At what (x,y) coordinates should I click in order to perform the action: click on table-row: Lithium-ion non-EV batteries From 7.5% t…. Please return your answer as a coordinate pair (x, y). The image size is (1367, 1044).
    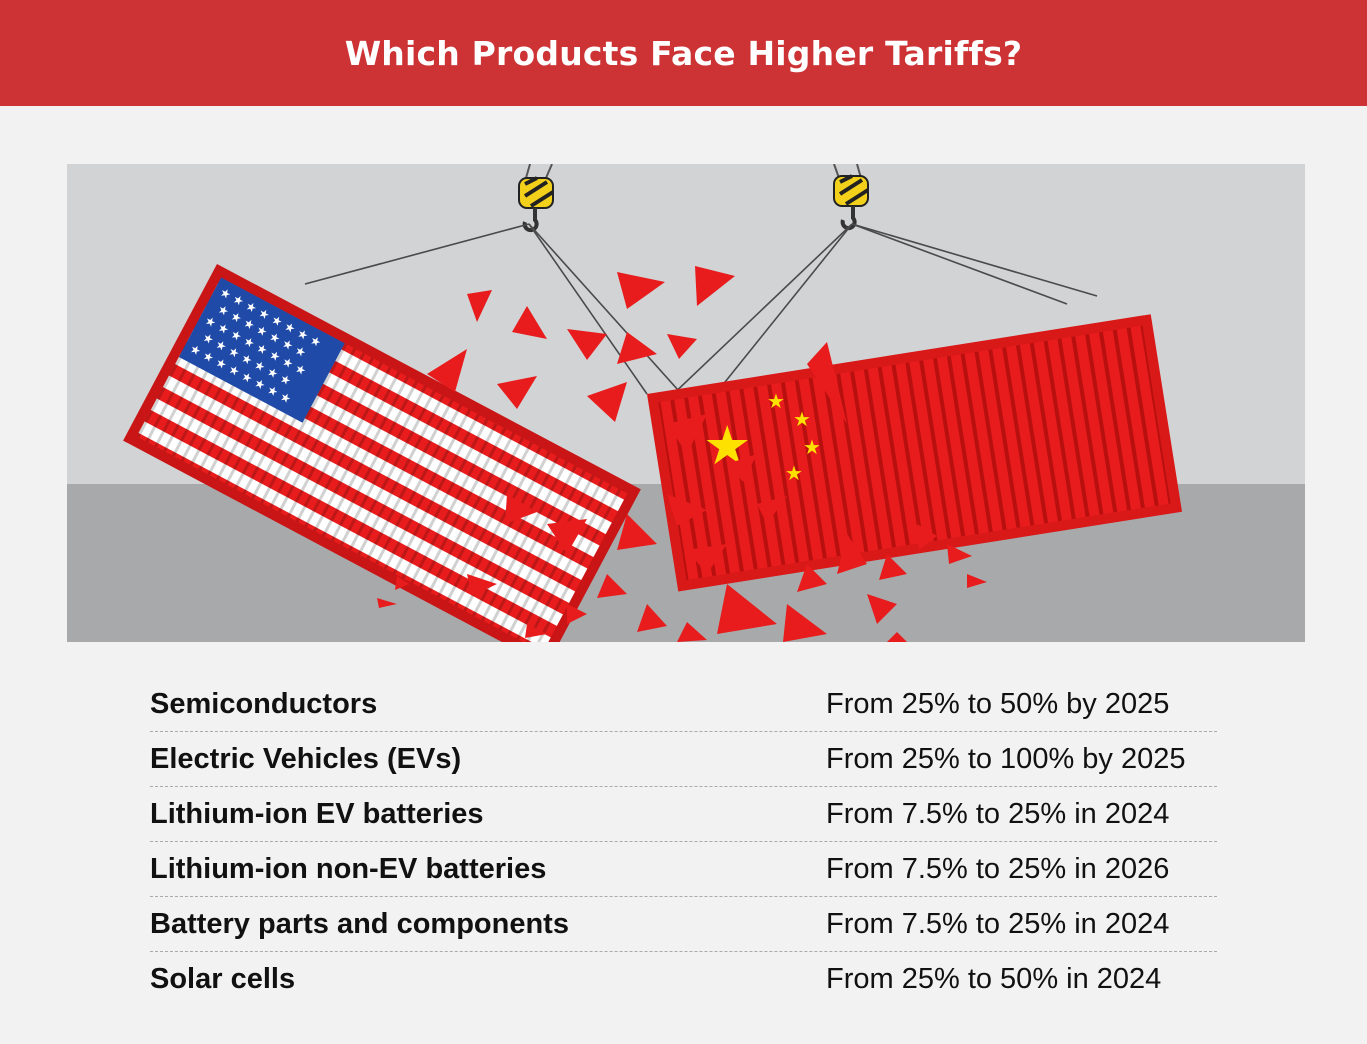
    Looking at the image, I should click on (683, 869).